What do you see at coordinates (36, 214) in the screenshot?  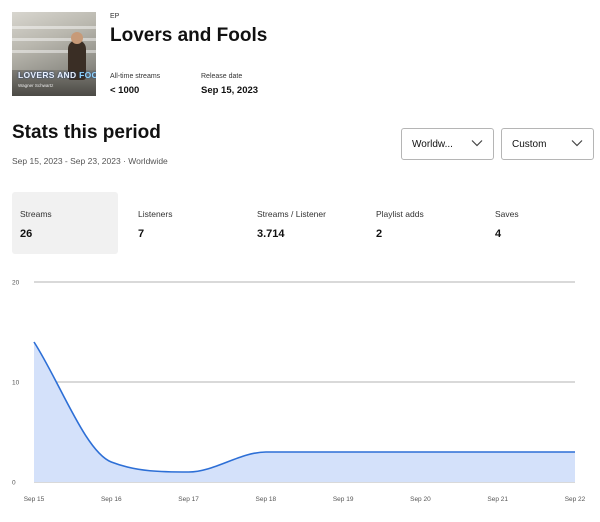 I see `metric-label: Streams` at bounding box center [36, 214].